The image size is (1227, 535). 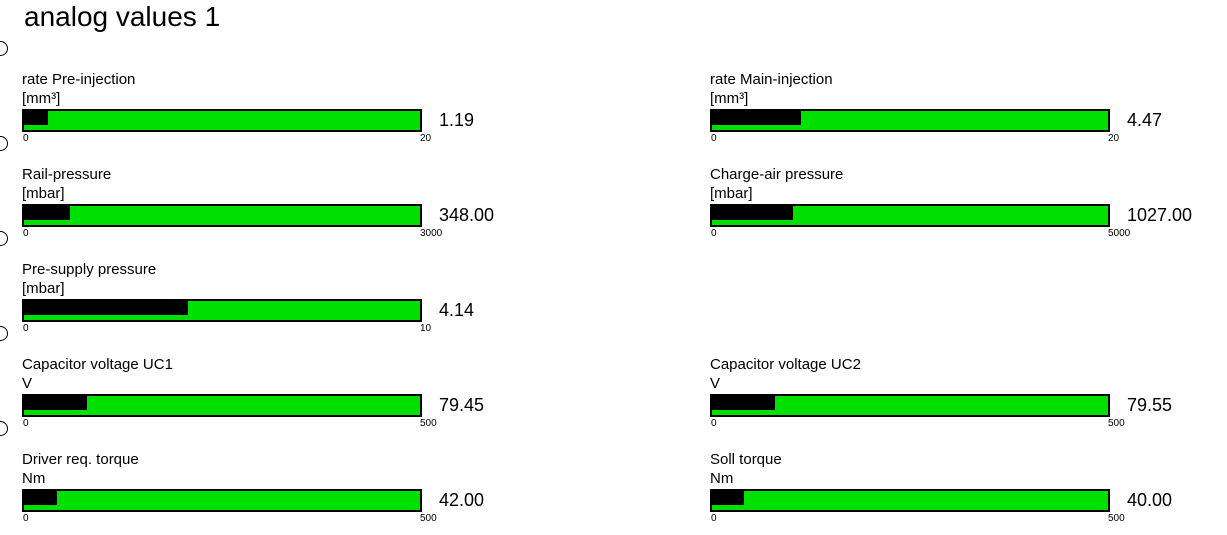 What do you see at coordinates (272, 297) in the screenshot?
I see `gauge-pre-supply-pressure: Pre-supply pressure [mbar] 4.14 0 10` at bounding box center [272, 297].